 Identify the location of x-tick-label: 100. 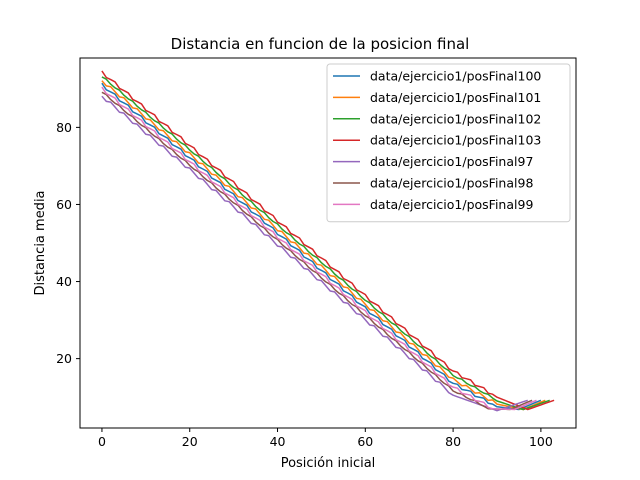
(541, 441).